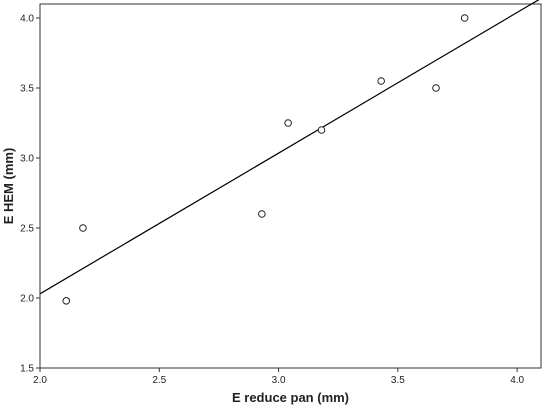  I want to click on x-tick-label: 4.0, so click(517, 380).